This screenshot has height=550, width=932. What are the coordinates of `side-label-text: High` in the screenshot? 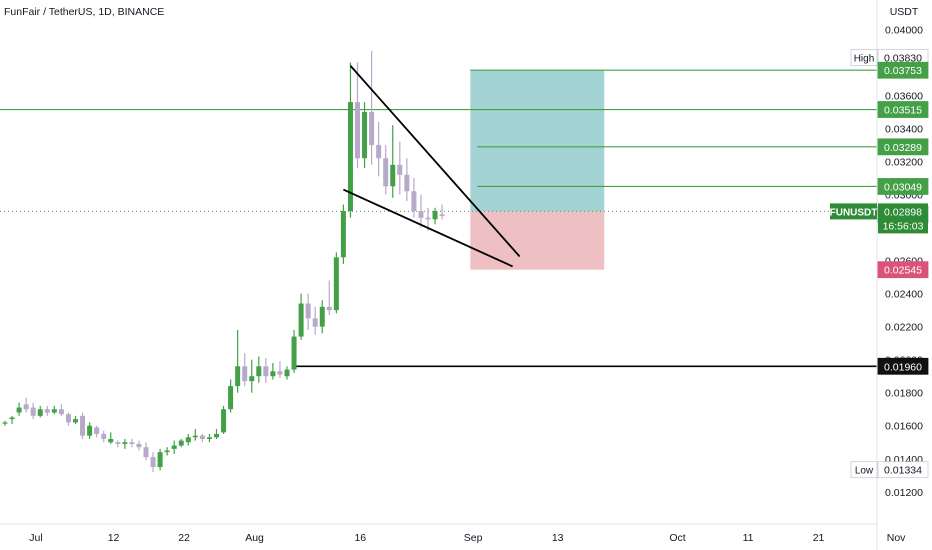 It's located at (864, 59).